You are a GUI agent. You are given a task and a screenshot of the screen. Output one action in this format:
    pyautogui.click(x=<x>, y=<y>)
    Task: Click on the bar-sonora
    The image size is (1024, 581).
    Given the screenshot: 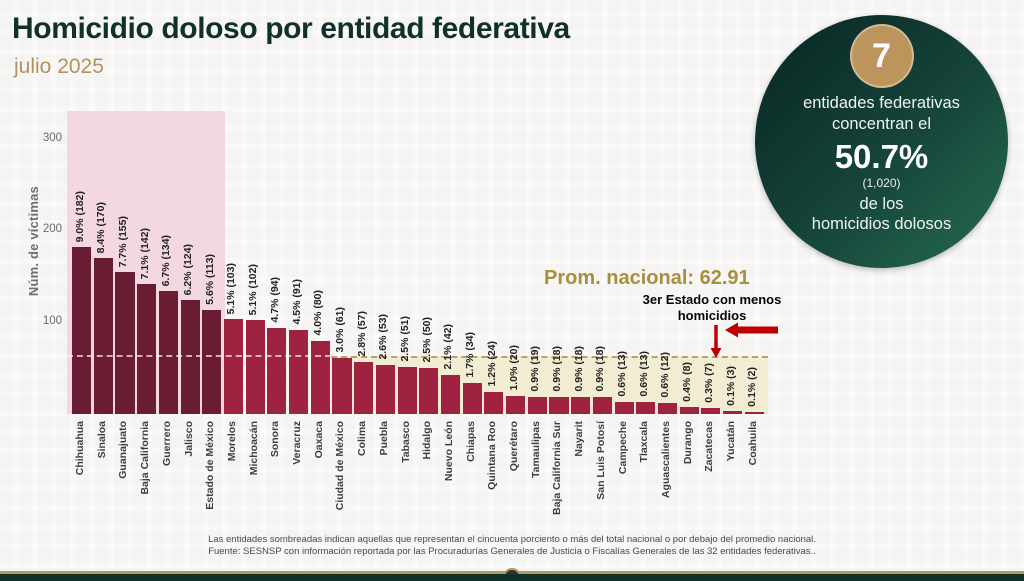 What is the action you would take?
    pyautogui.click(x=277, y=371)
    